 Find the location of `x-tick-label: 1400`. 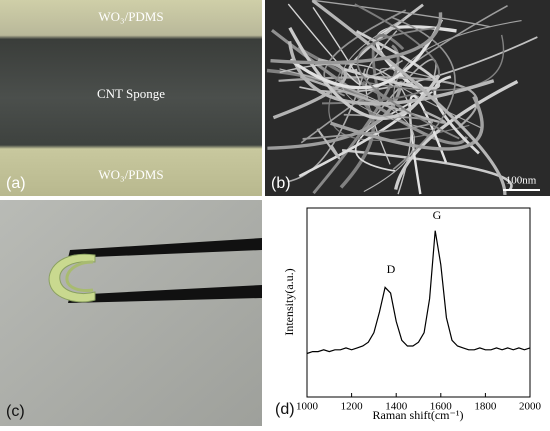

x-tick-label: 1400 is located at coordinates (396, 407).